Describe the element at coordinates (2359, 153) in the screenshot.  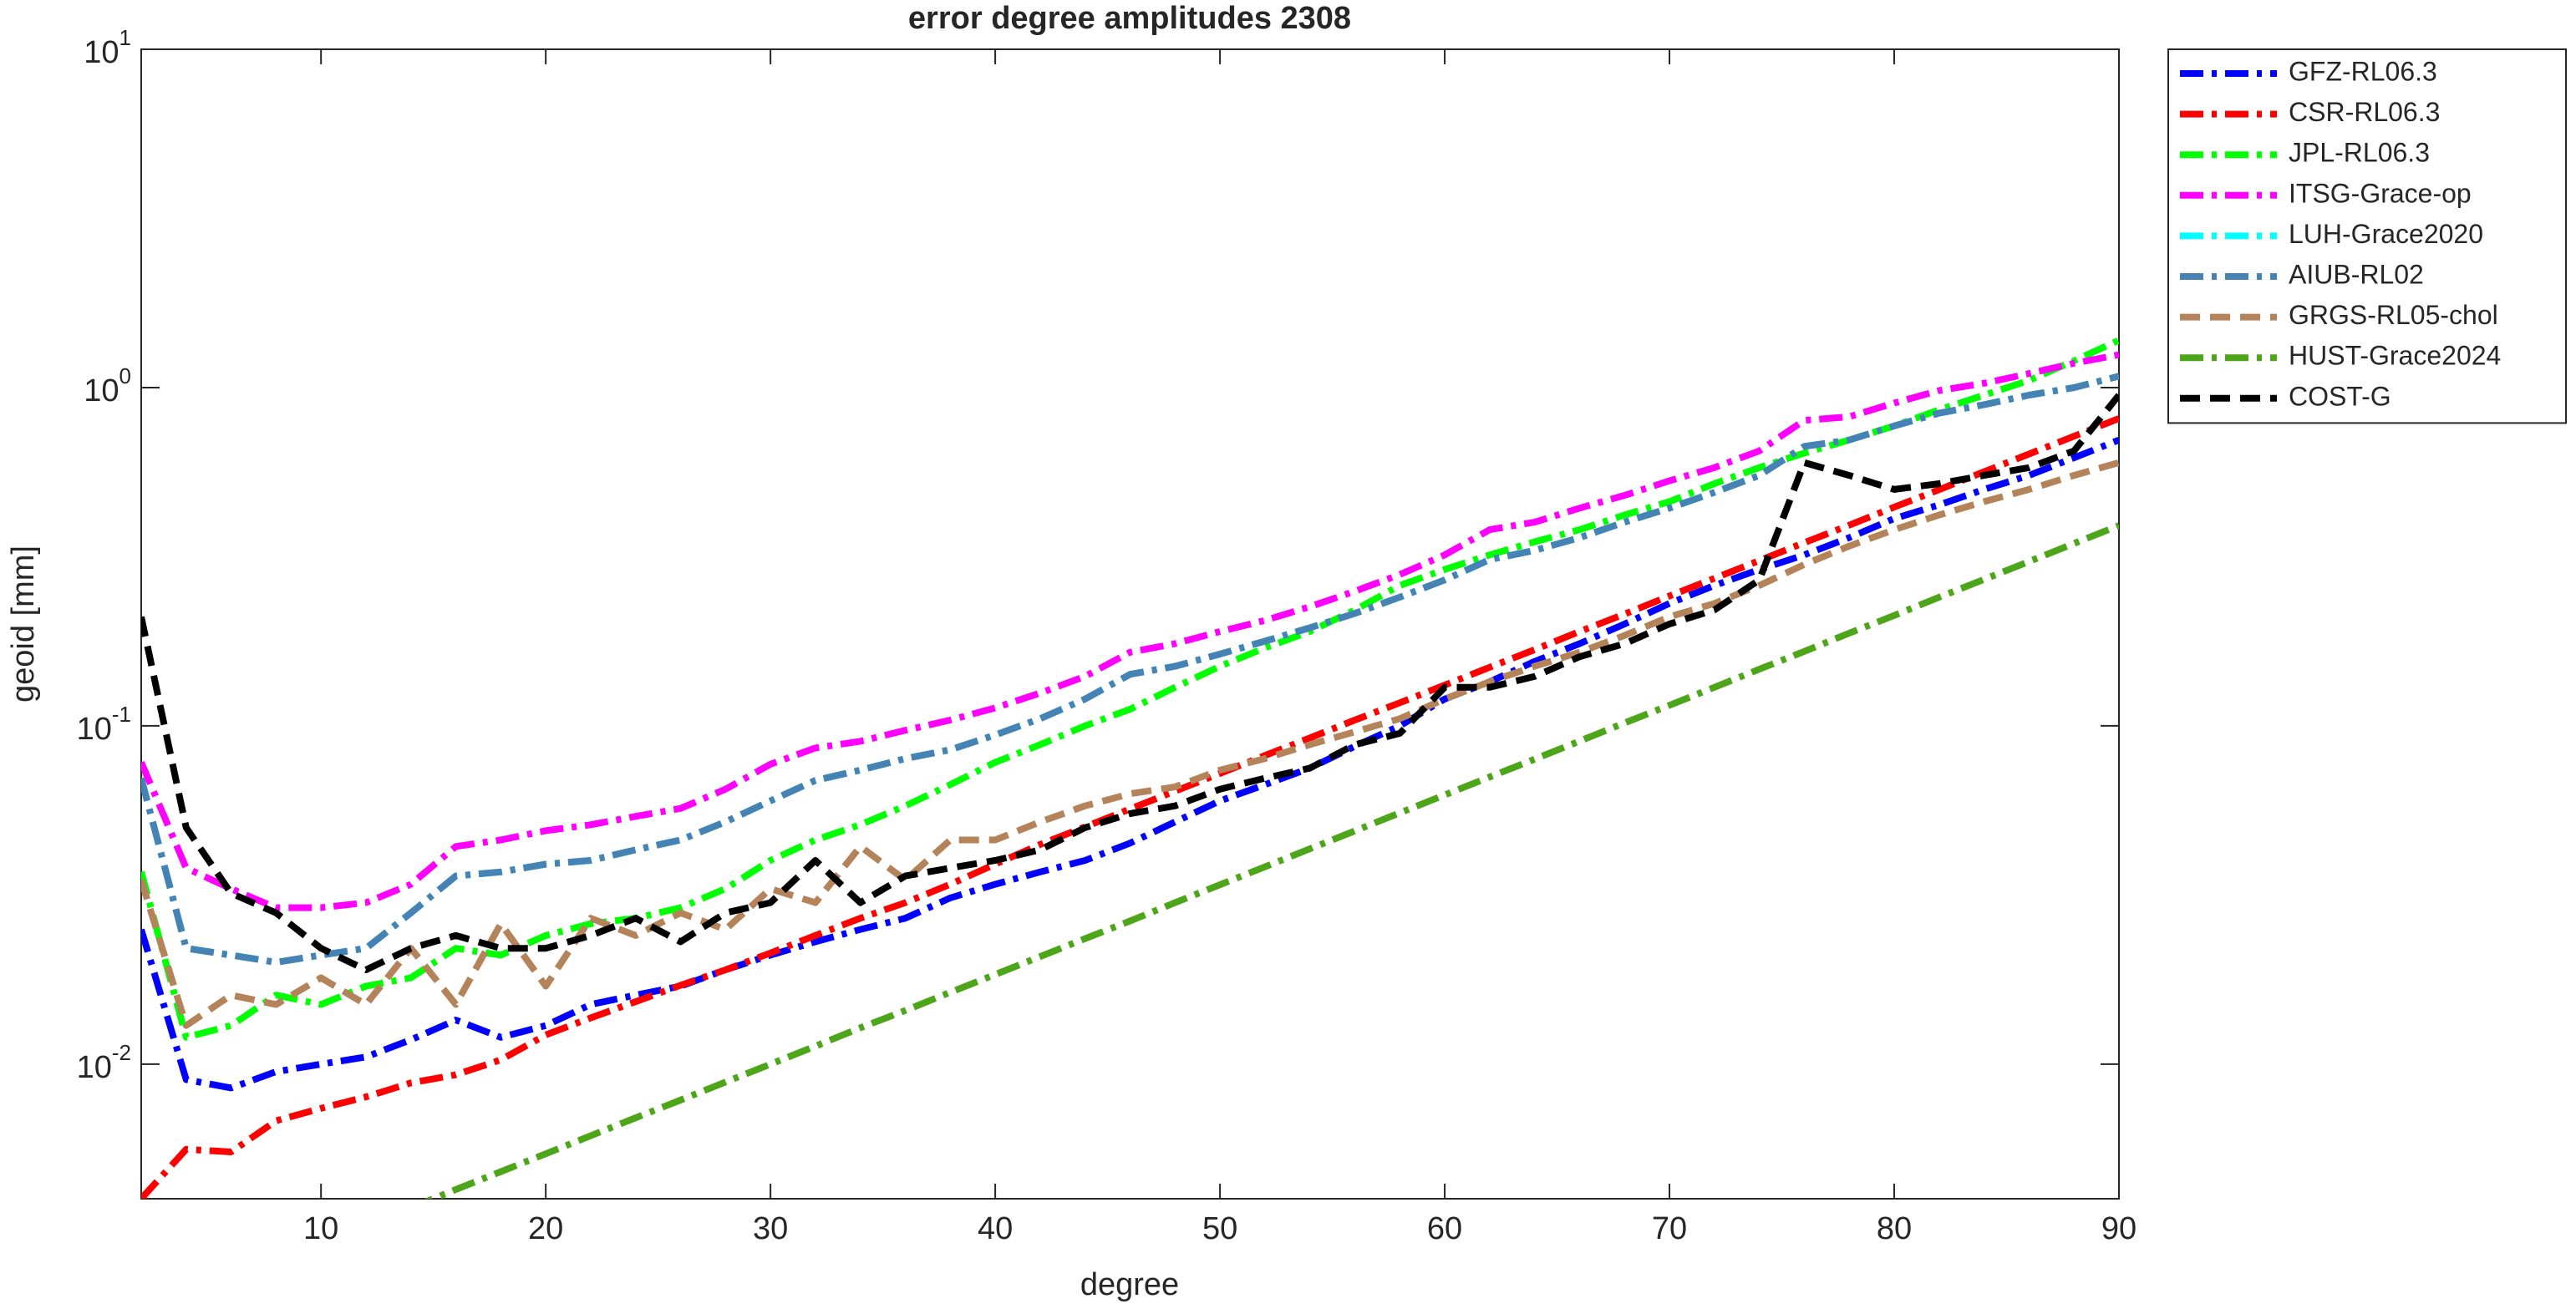
I see `legend-label: JPL-RL06.3` at that location.